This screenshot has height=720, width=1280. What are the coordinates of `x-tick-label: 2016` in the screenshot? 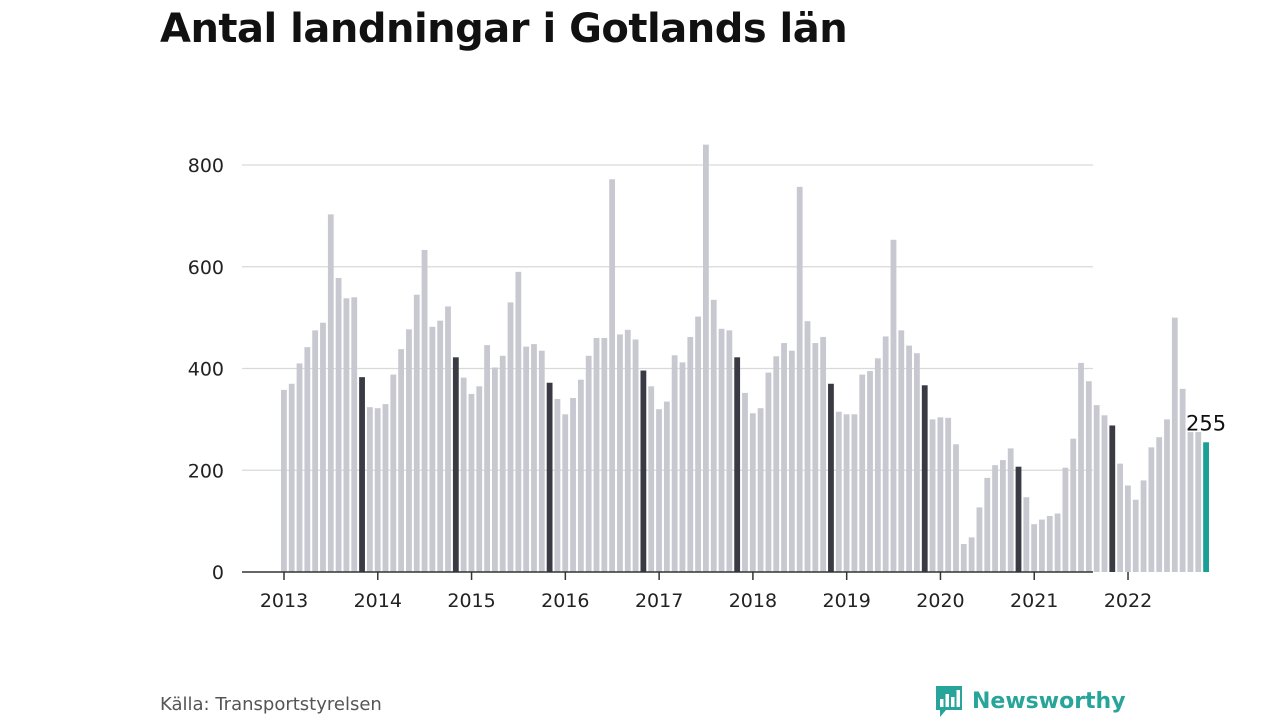 It's located at (565, 601).